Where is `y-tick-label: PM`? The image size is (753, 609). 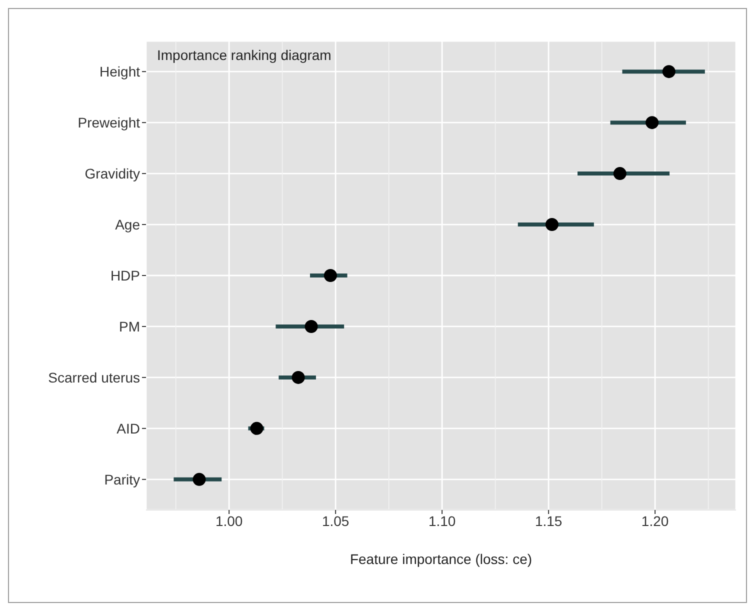
y-tick-label: PM is located at coordinates (129, 326).